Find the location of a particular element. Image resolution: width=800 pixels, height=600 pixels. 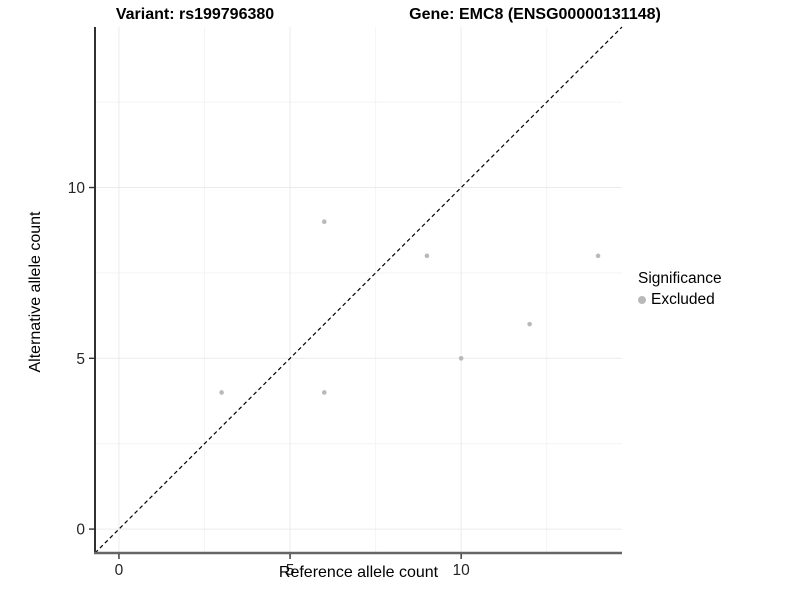

y-tick-label: 10 is located at coordinates (77, 188).